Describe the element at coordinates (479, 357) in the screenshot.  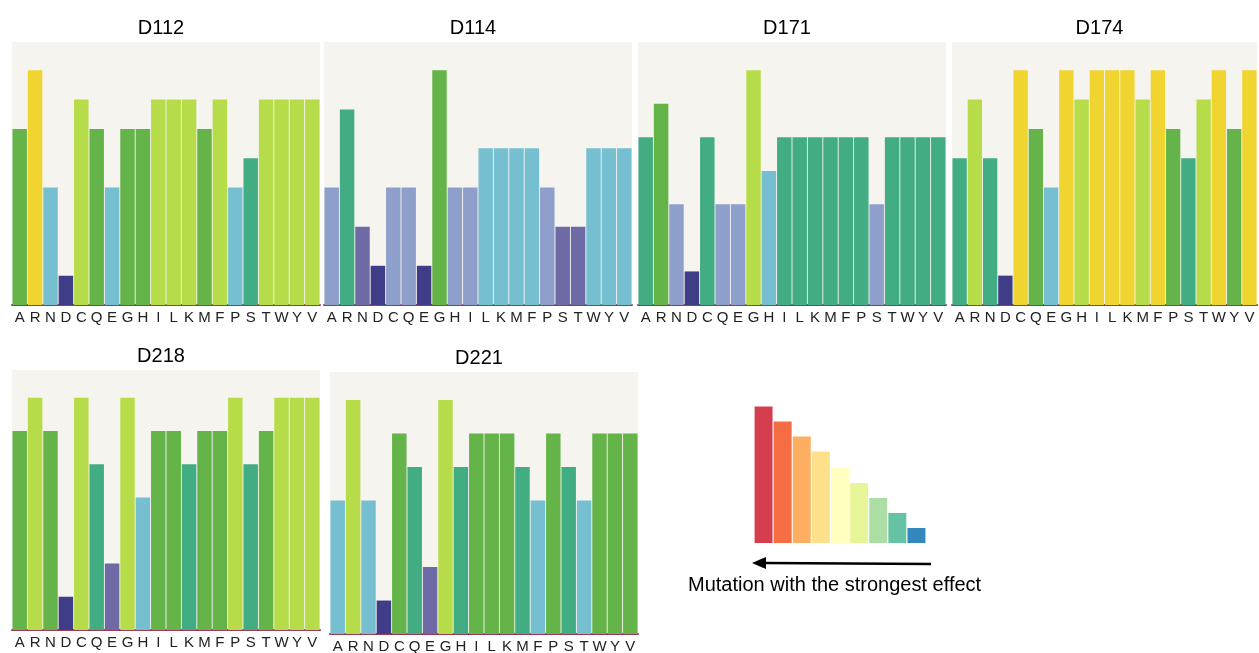
I see `chart-title: D221` at that location.